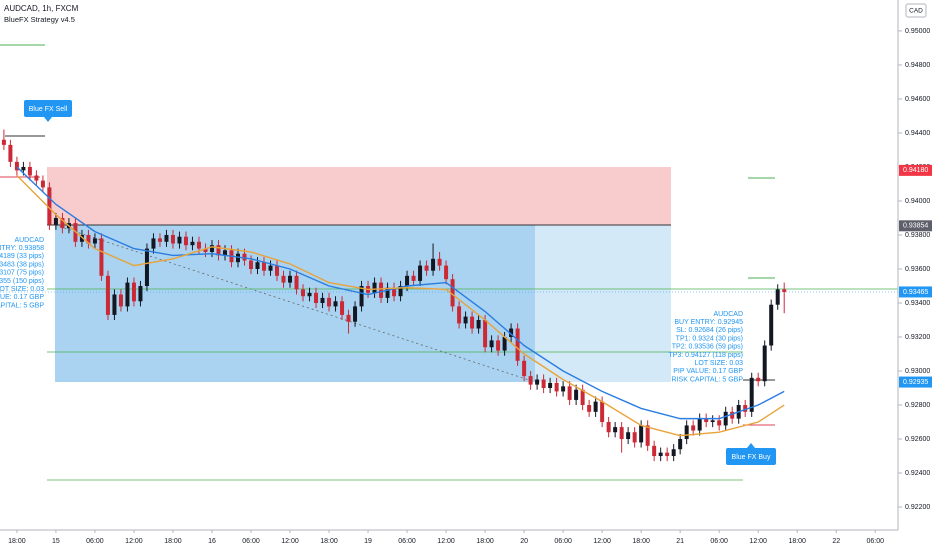 This screenshot has height=550, width=932. I want to click on y-tick-label: 0.94400, so click(917, 133).